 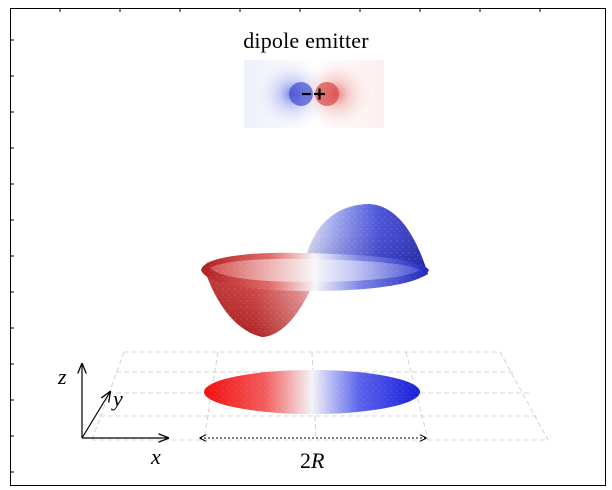 I want to click on x-axis-label: x, so click(x=156, y=456).